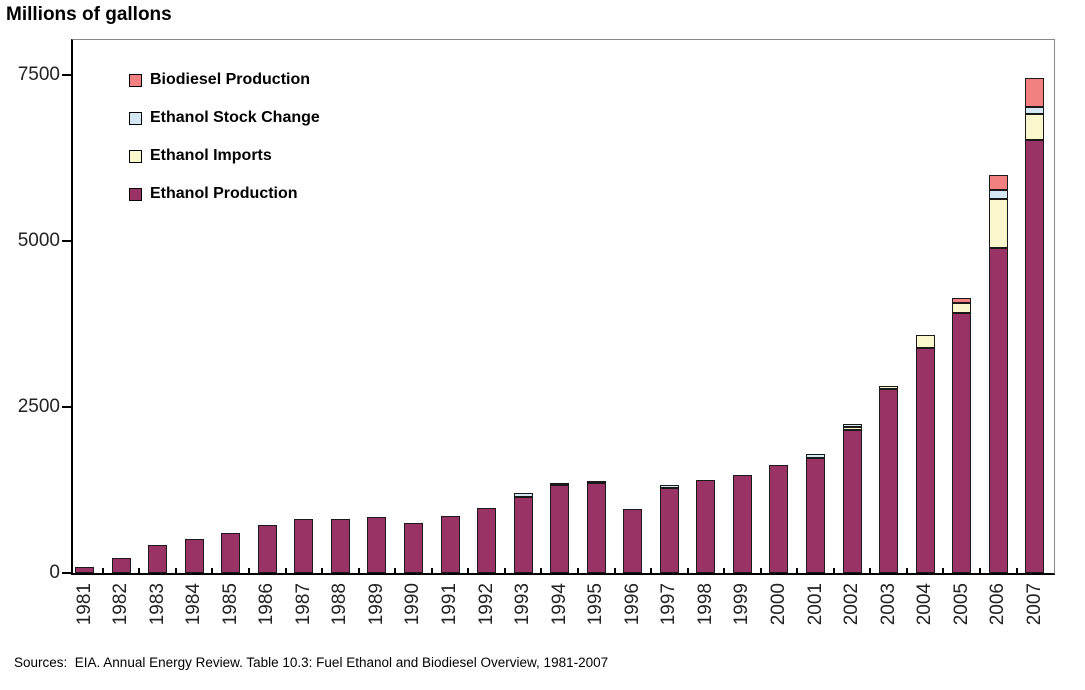 The width and height of the screenshot is (1085, 690). I want to click on x-axis-label: 1991, so click(449, 604).